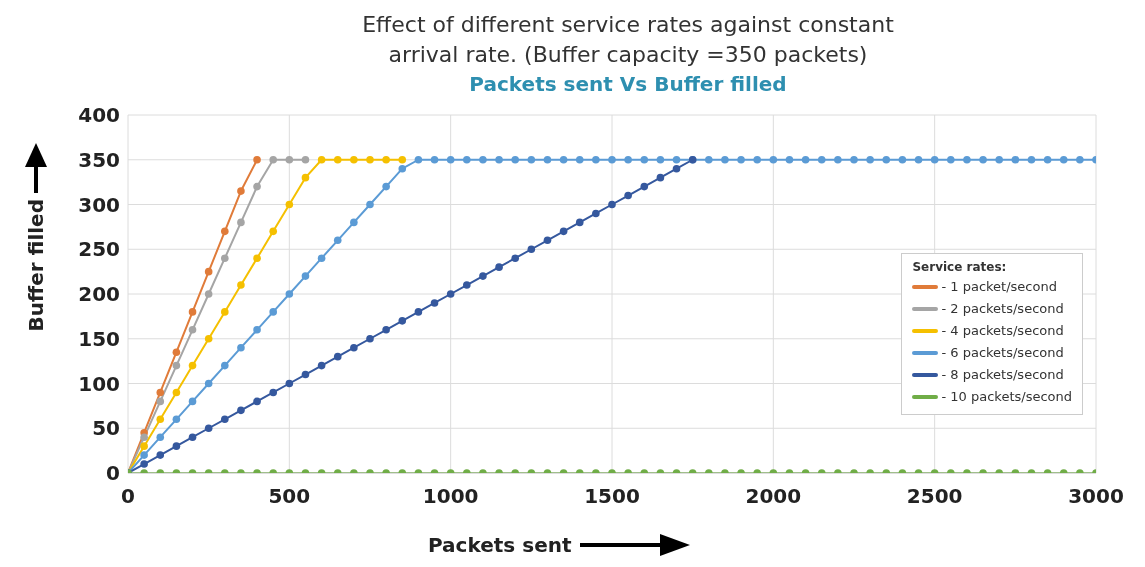  What do you see at coordinates (628, 40) in the screenshot?
I see `chart-title: Effect of different service rates against constant arrival rate. (Buffer capacity =350 packets)` at bounding box center [628, 40].